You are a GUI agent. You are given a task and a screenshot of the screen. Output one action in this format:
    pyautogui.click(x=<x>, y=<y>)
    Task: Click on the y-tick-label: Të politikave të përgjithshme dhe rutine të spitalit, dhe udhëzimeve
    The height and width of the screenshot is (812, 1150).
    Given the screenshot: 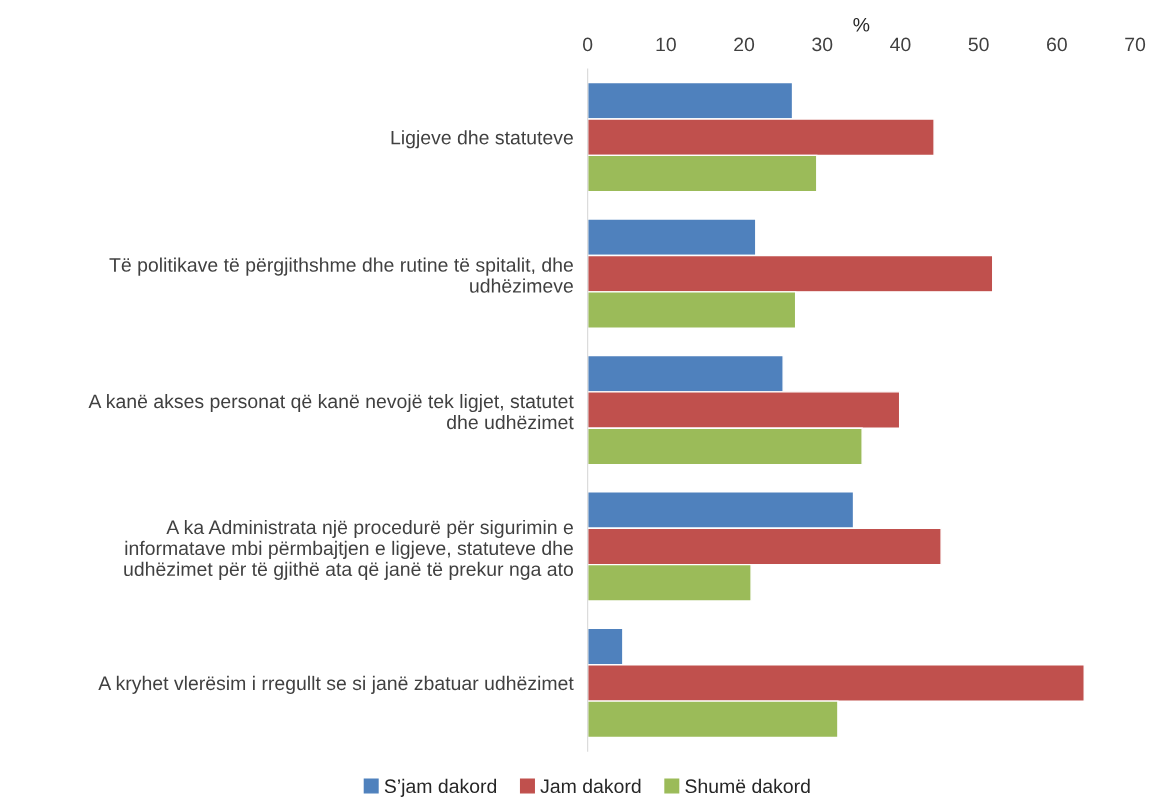 What is the action you would take?
    pyautogui.click(x=341, y=275)
    